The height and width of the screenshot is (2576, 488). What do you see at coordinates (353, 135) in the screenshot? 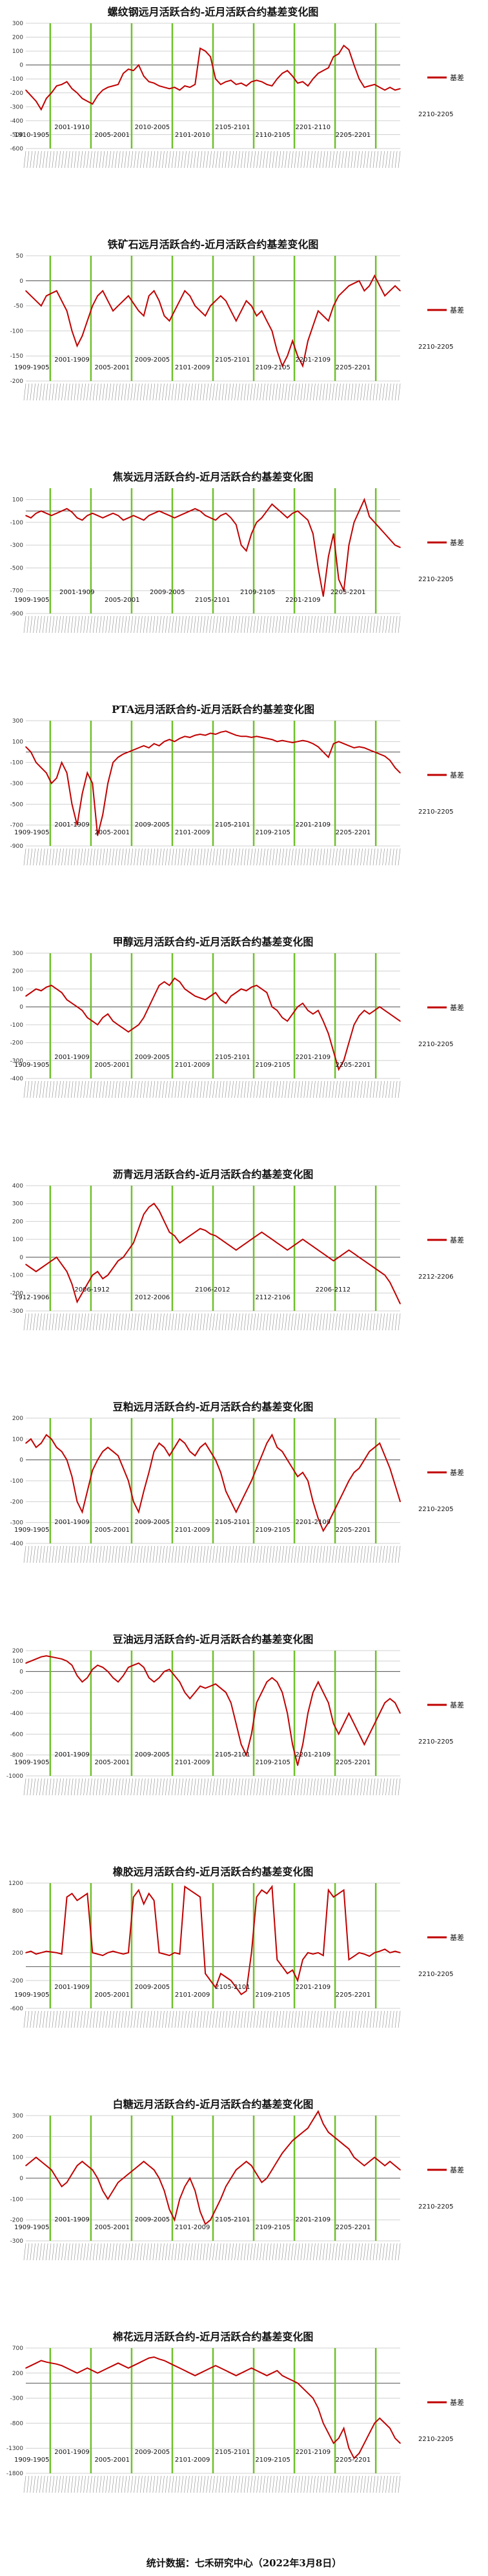
I see `contract-label: 2205-2201` at bounding box center [353, 135].